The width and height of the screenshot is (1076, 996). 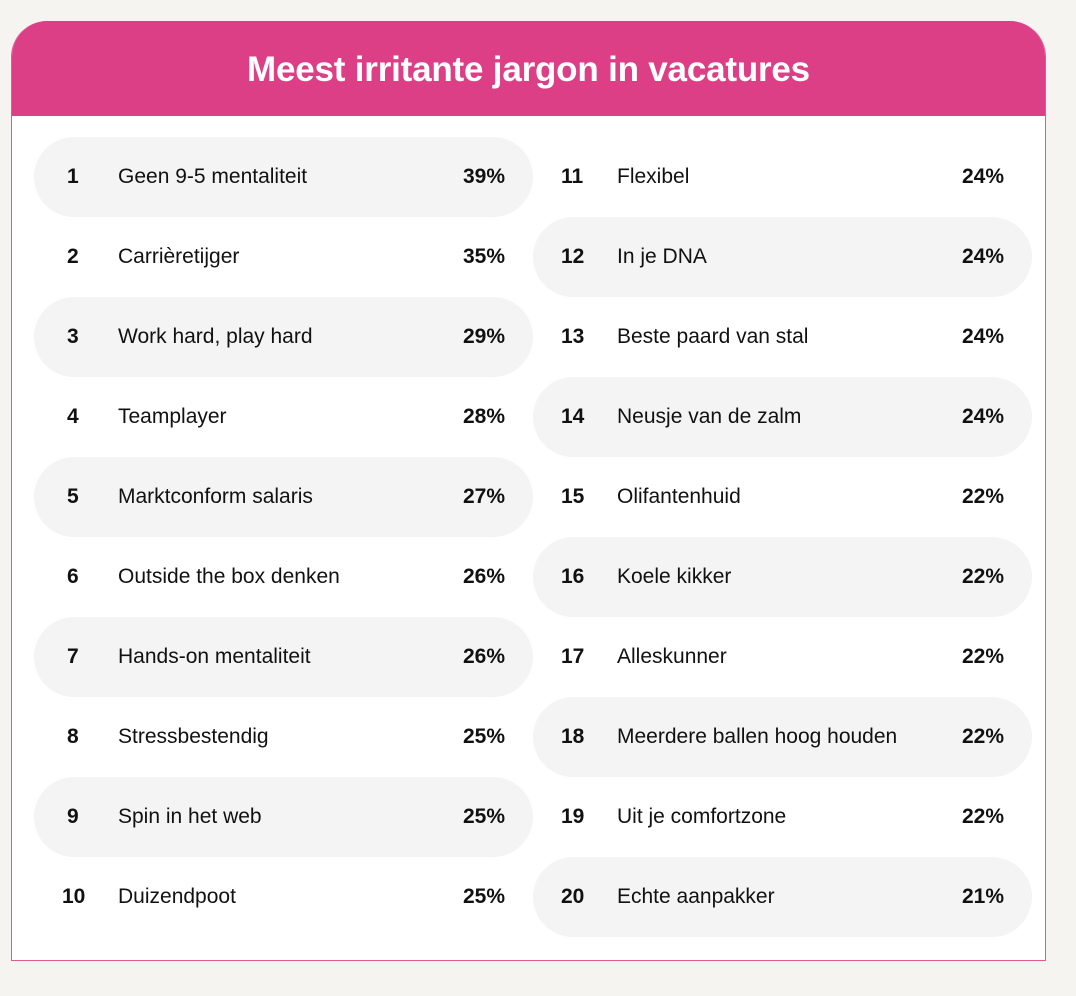 I want to click on table-row: 1 Geen 9-5 mentaliteit 39%, so click(x=283, y=177).